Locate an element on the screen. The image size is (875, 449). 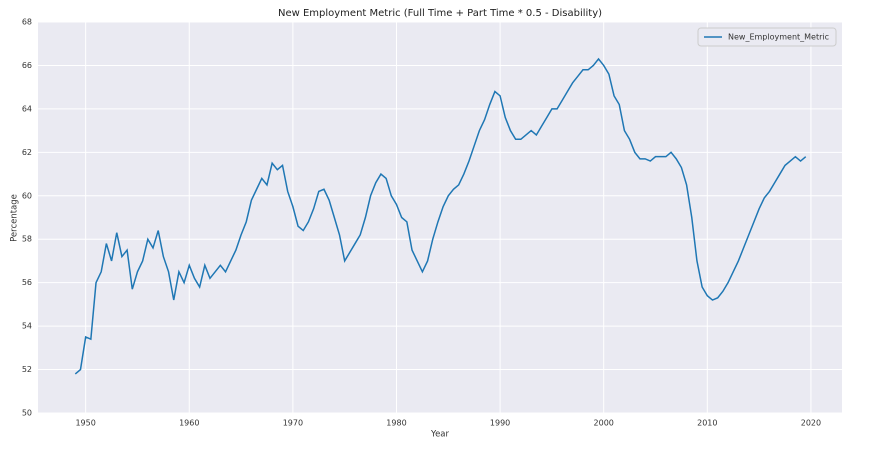
y-tick-label: 52 is located at coordinates (27, 369).